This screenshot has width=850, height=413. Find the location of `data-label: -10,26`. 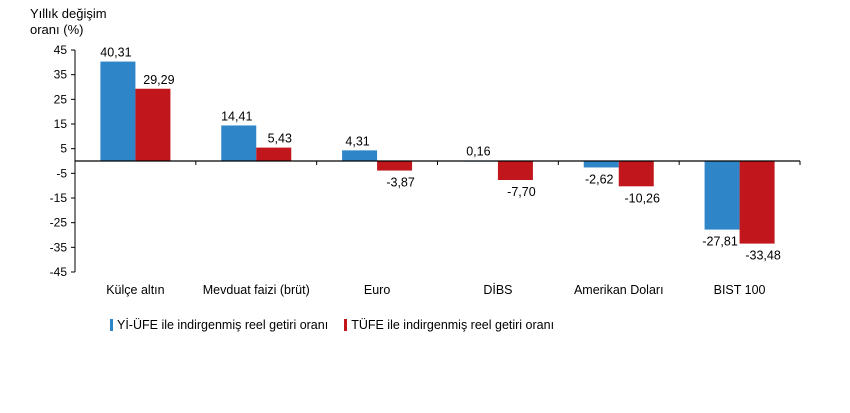

data-label: -10,26 is located at coordinates (642, 198).